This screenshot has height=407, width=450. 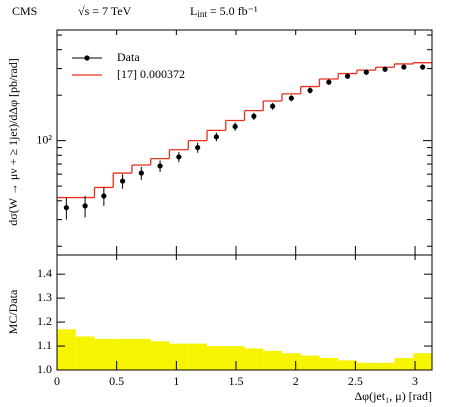 I want to click on ratio-y-tick-label: 1.2, so click(x=44, y=321).